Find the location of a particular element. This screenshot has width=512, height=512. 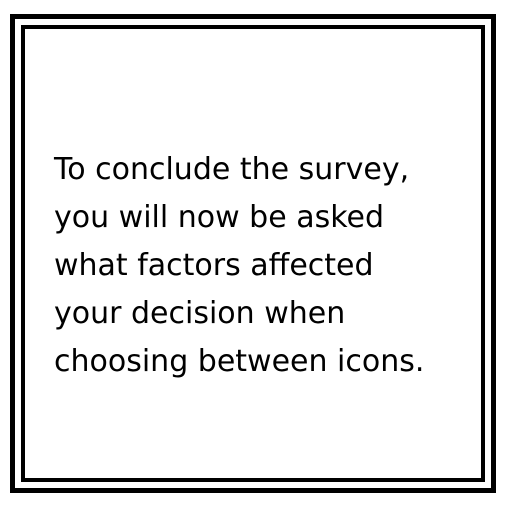

message-line: choosing between icons. is located at coordinates (239, 361).